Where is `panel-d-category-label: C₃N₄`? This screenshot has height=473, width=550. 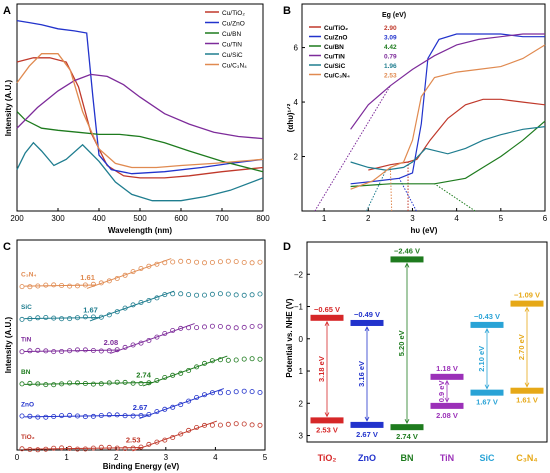
panel-d-category-label: C₃N₄ is located at coordinates (526, 458).